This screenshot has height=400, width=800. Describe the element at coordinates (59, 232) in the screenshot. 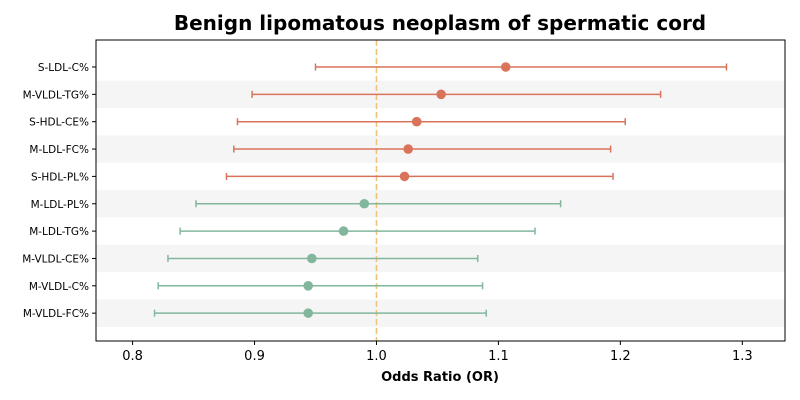

I see `y-tick-label: M-LDL-TG%` at that location.